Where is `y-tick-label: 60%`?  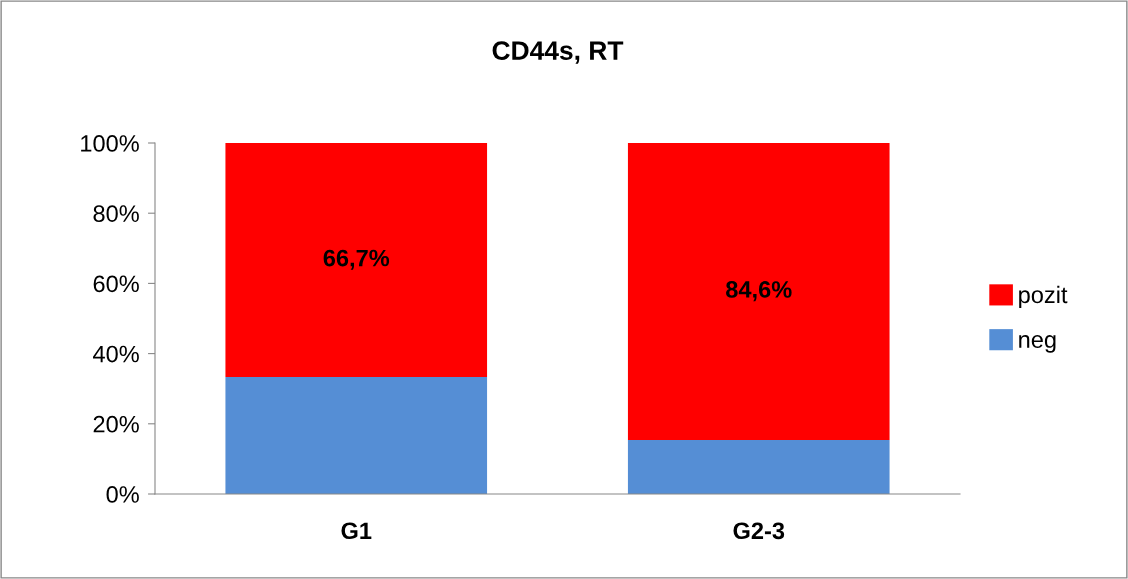
y-tick-label: 60% is located at coordinates (116, 284).